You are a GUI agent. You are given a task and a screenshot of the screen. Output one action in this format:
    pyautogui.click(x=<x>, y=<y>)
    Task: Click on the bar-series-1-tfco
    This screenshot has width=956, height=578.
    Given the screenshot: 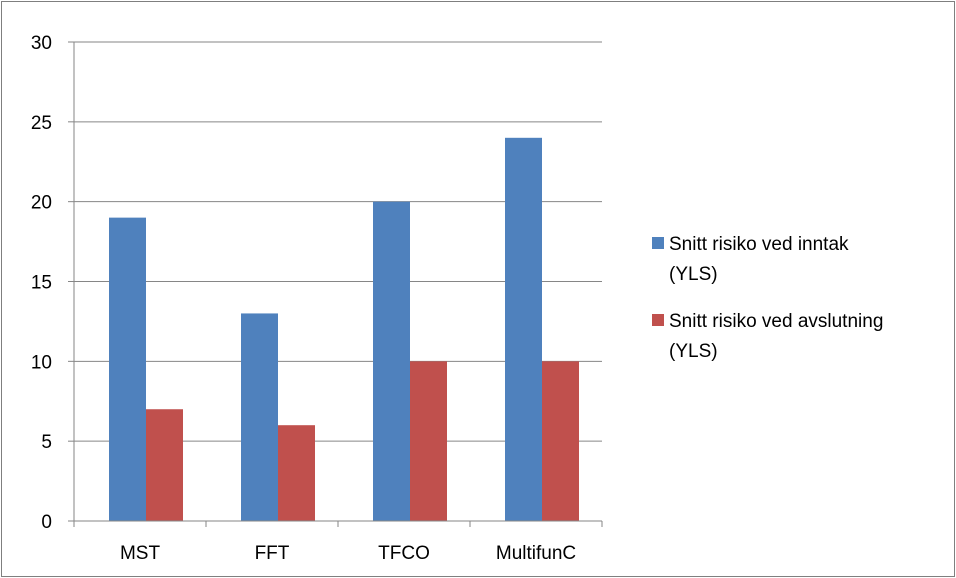 What is the action you would take?
    pyautogui.click(x=391, y=361)
    